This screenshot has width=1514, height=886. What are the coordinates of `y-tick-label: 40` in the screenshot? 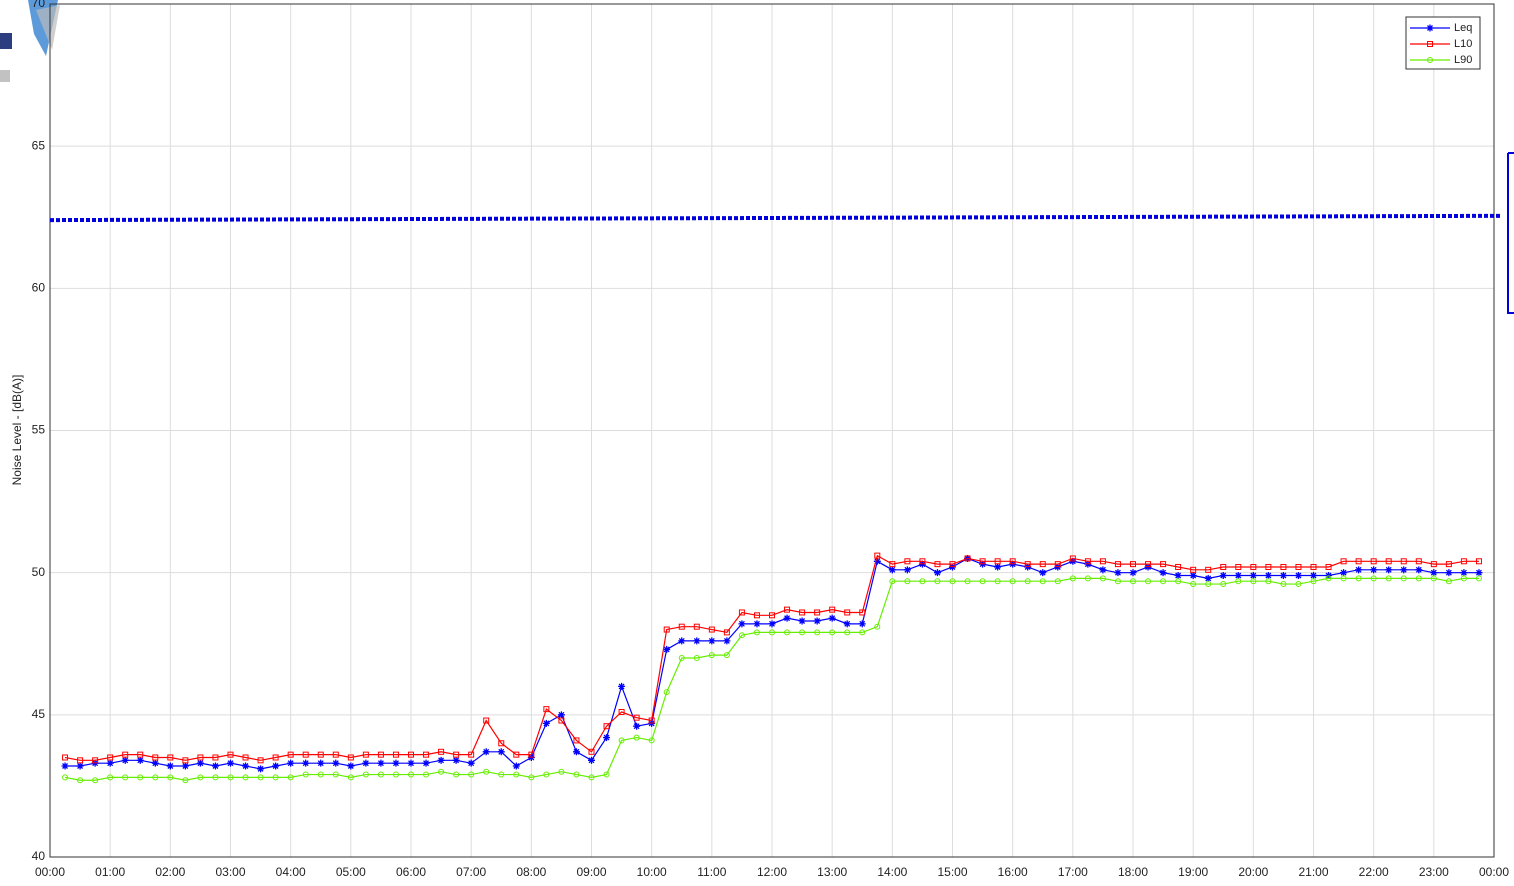 It's located at (39, 856).